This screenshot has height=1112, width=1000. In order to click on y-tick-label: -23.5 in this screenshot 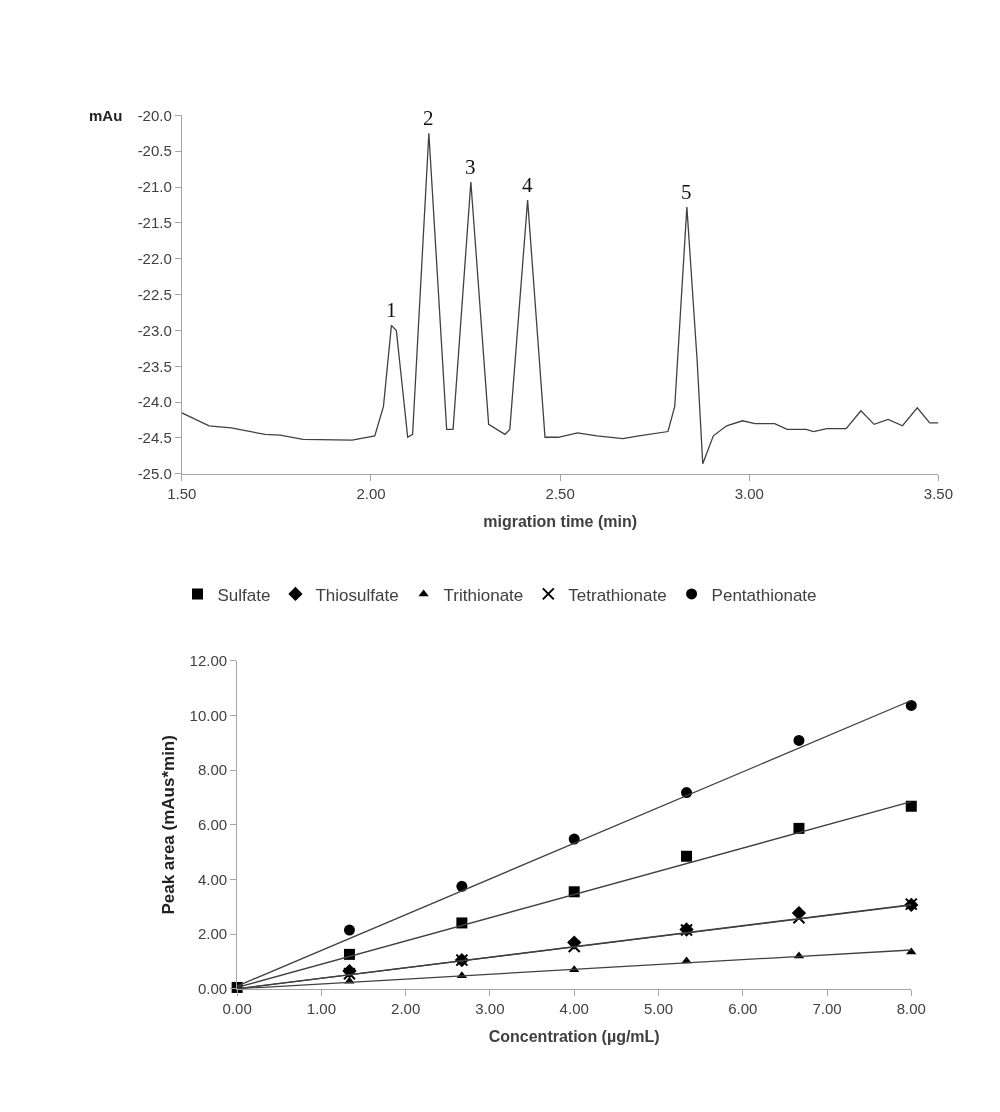, I will do `click(154, 366)`.